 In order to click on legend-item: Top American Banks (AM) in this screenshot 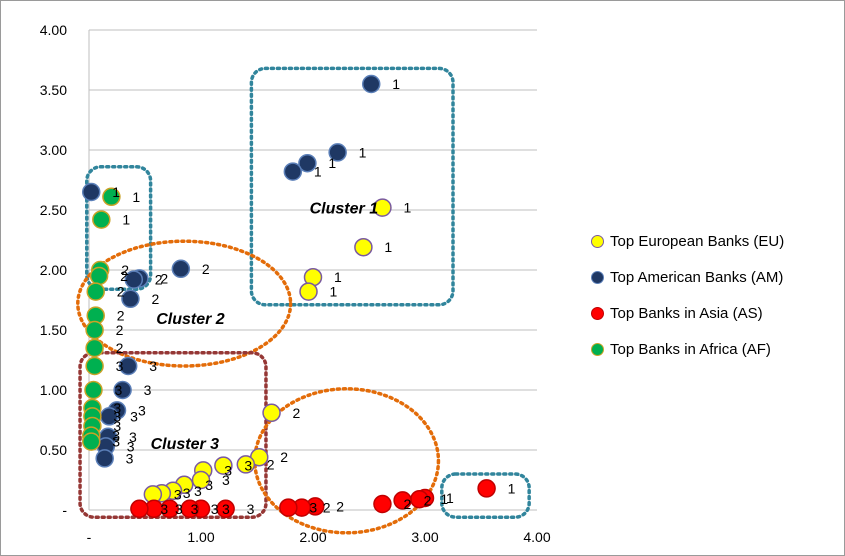, I will do `click(687, 277)`.